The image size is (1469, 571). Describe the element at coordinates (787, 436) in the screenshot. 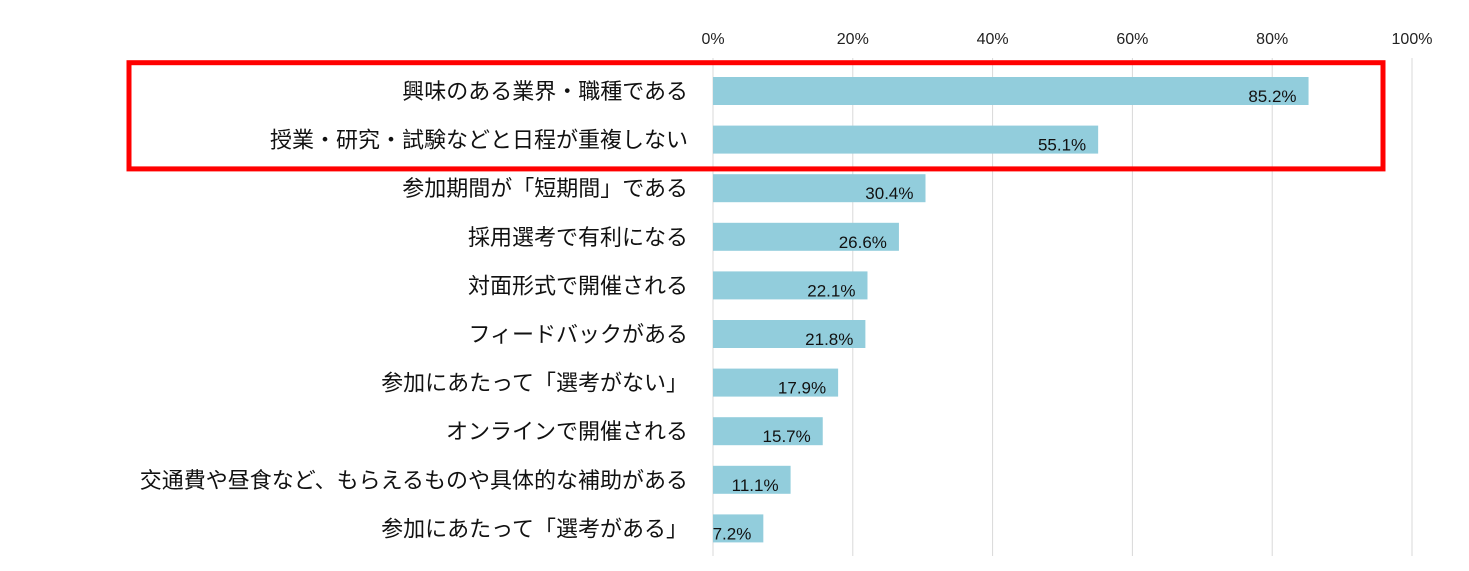

I see `data-label: 15.7%` at that location.